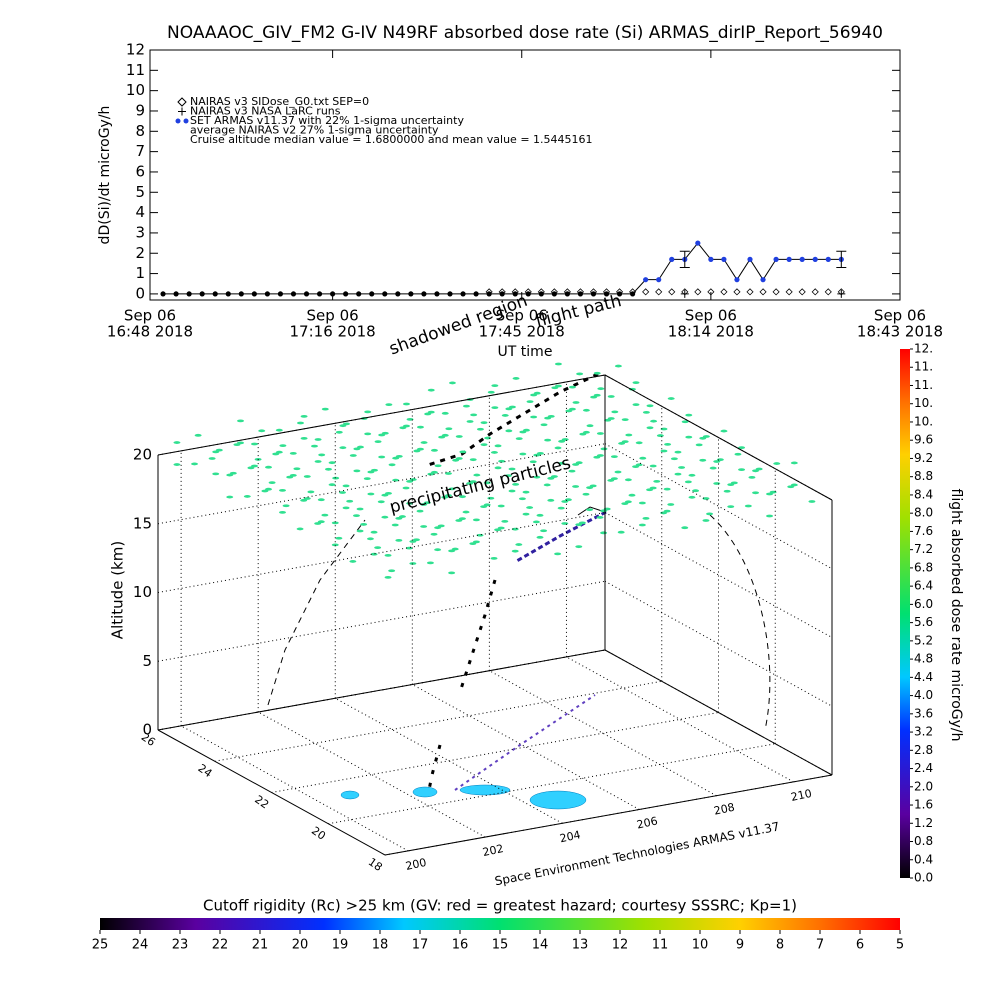 This screenshot has width=1000, height=1000. What do you see at coordinates (140, 232) in the screenshot?
I see `y-tick-label: 3` at bounding box center [140, 232].